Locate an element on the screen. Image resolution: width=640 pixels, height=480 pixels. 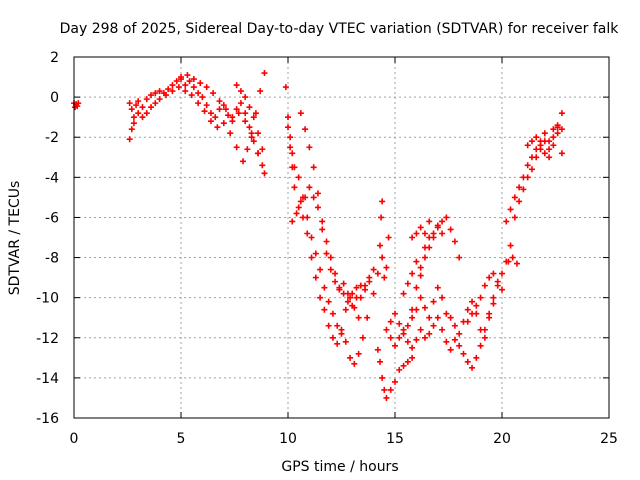
y-tick-label: -12 is located at coordinates (47, 339).